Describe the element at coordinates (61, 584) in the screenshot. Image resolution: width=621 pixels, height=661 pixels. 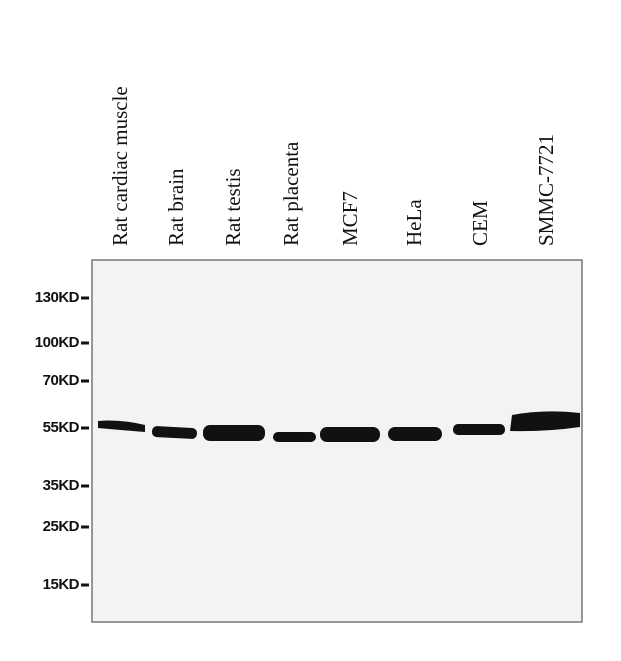
I see `marker-label: 15KD` at that location.